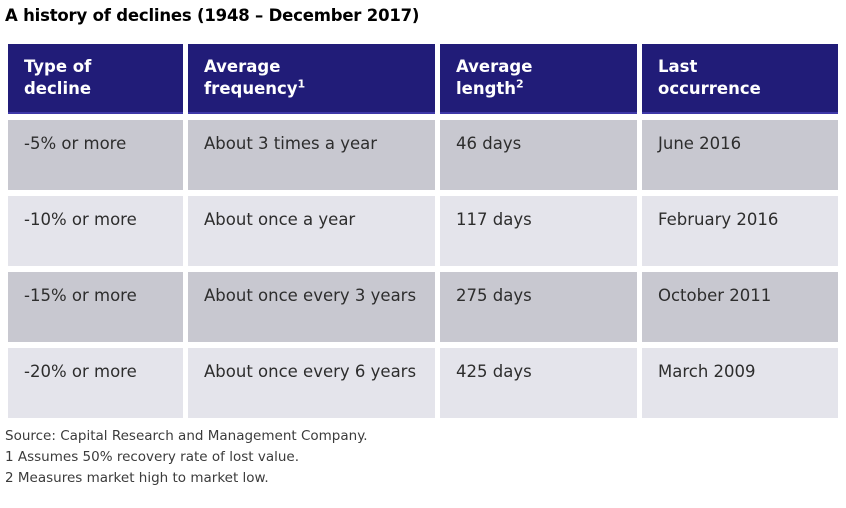  What do you see at coordinates (95, 89) in the screenshot?
I see `header-line-2: decline` at bounding box center [95, 89].